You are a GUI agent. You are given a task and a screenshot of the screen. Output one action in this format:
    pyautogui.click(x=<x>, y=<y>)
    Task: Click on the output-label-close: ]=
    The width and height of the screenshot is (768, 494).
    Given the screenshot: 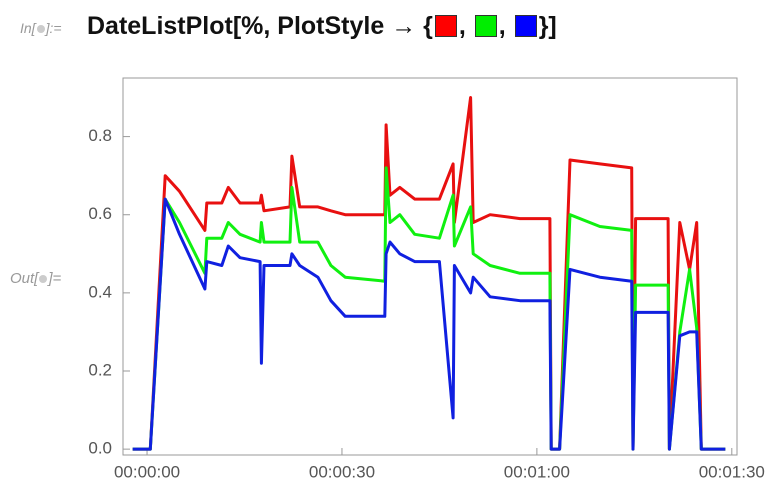 What is the action you would take?
    pyautogui.click(x=55, y=278)
    